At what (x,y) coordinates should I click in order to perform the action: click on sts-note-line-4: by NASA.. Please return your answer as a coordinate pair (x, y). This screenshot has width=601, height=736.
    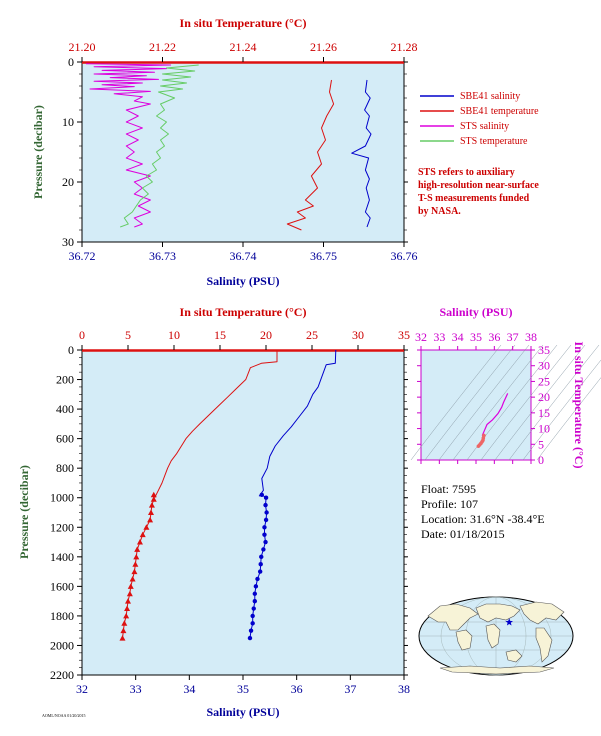
    Looking at the image, I should click on (439, 211).